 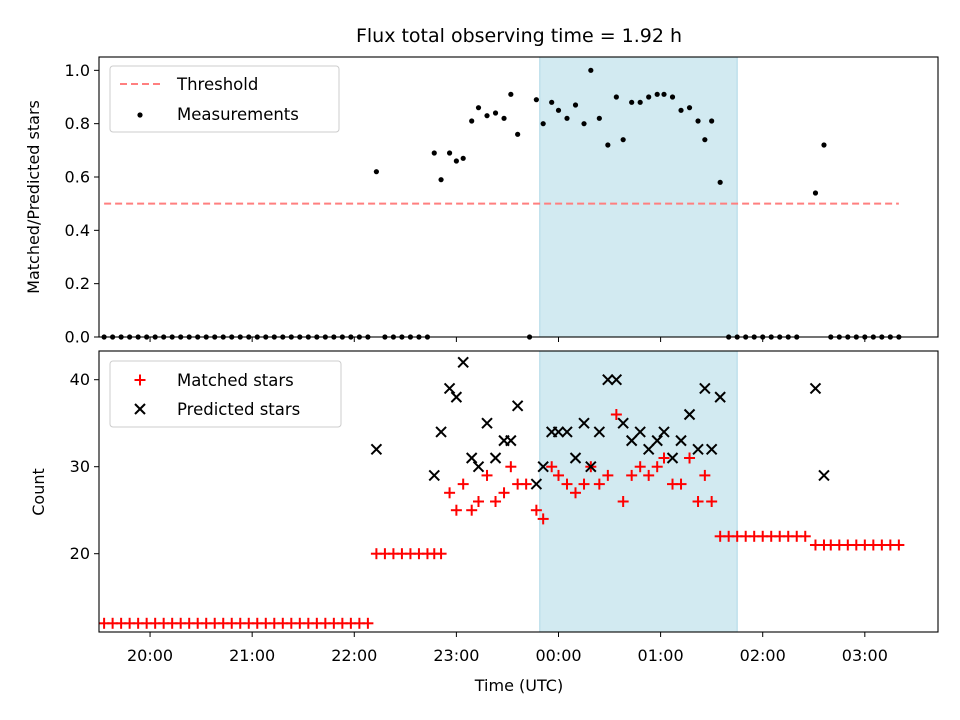 I want to click on y-tick-label: 0.6, so click(x=77, y=177).